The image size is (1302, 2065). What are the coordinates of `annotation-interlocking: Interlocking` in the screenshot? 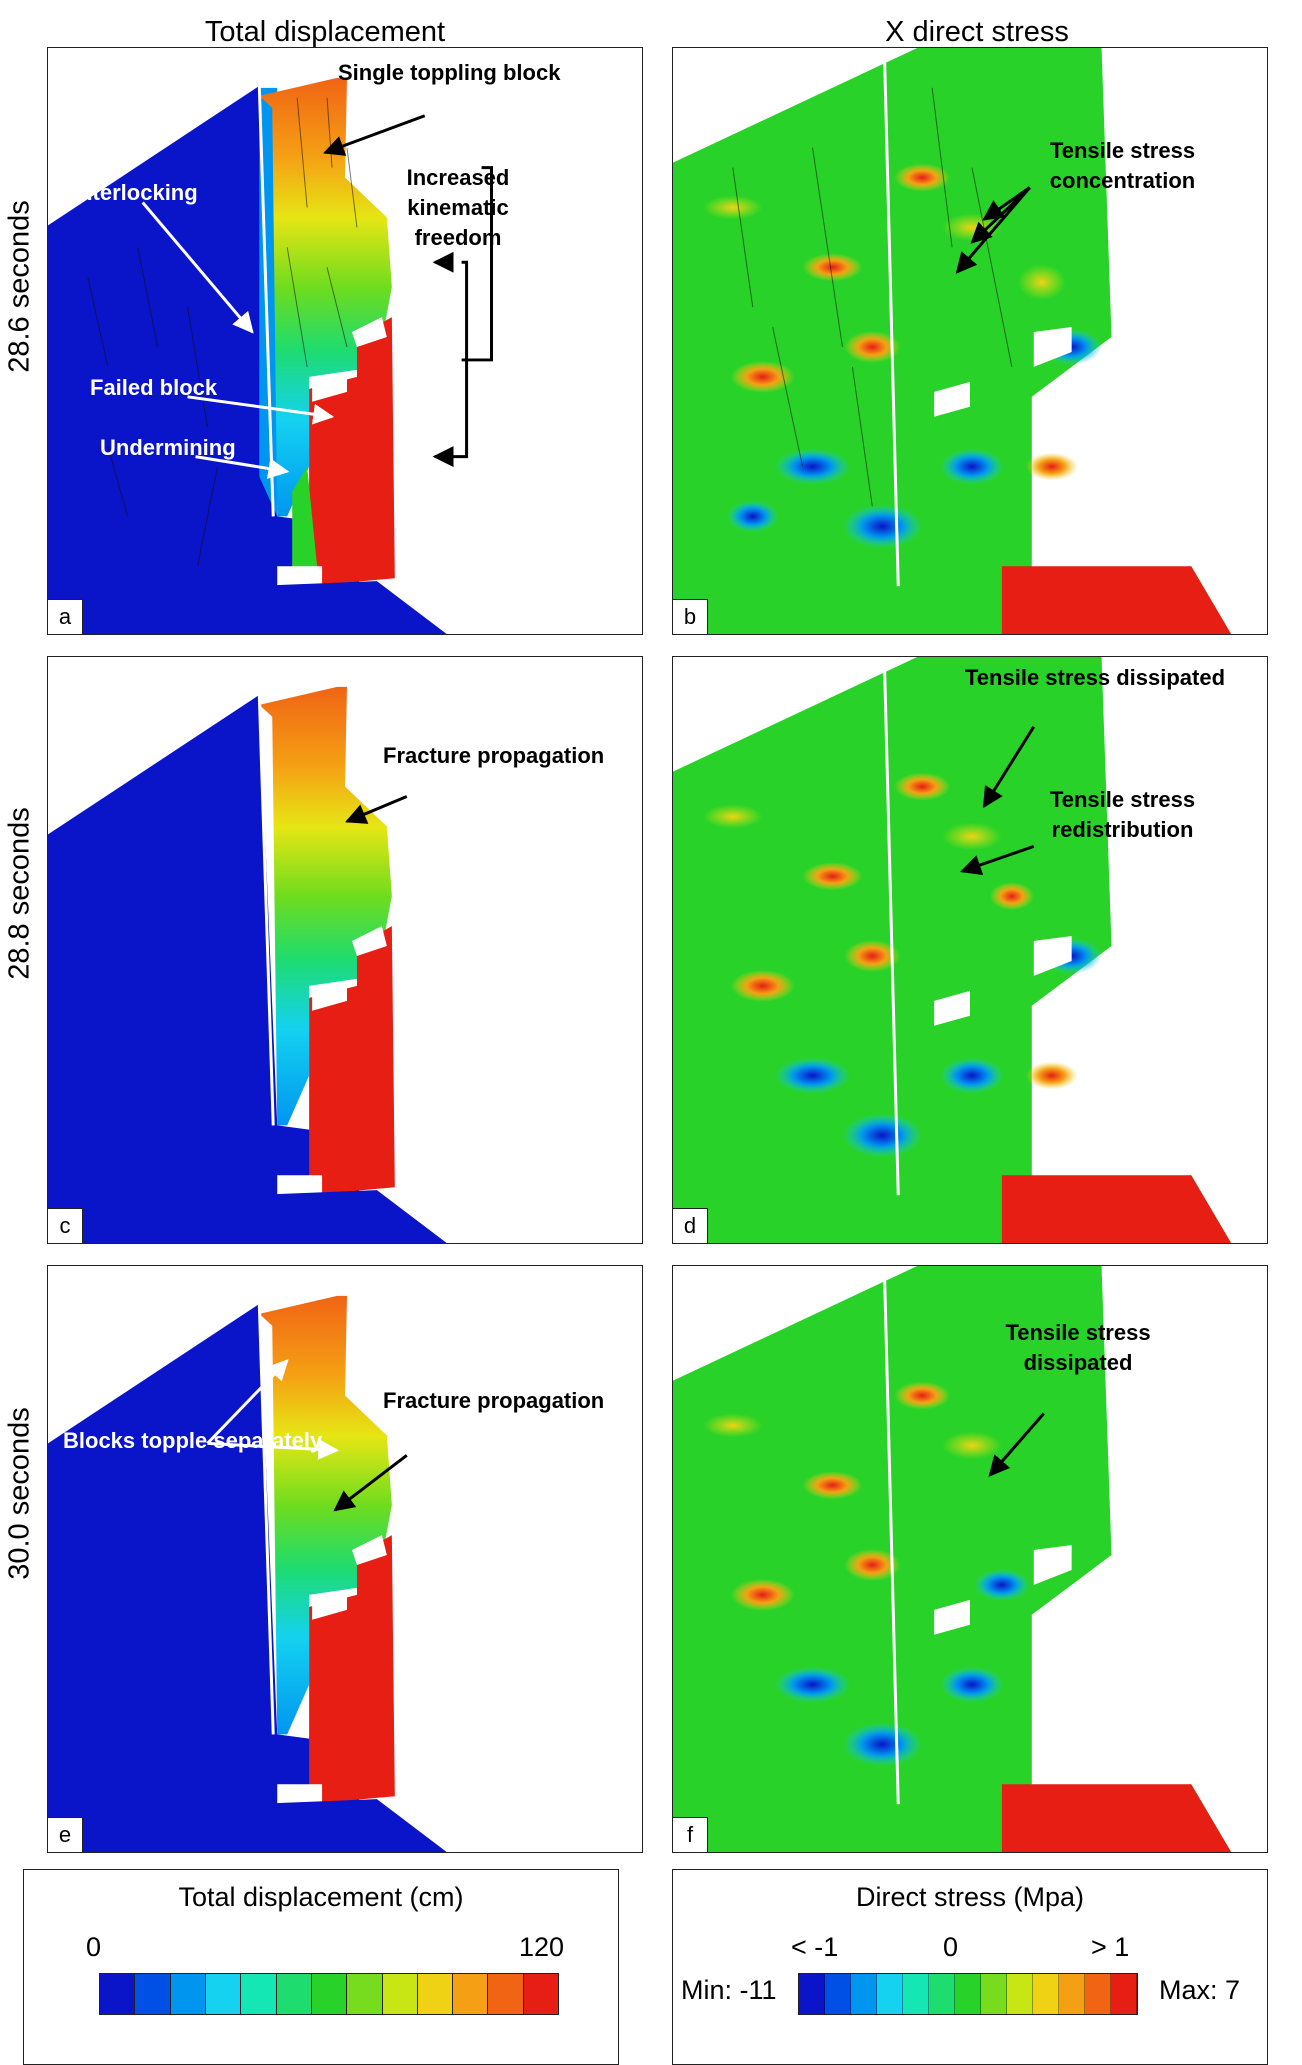 It's located at (135, 192).